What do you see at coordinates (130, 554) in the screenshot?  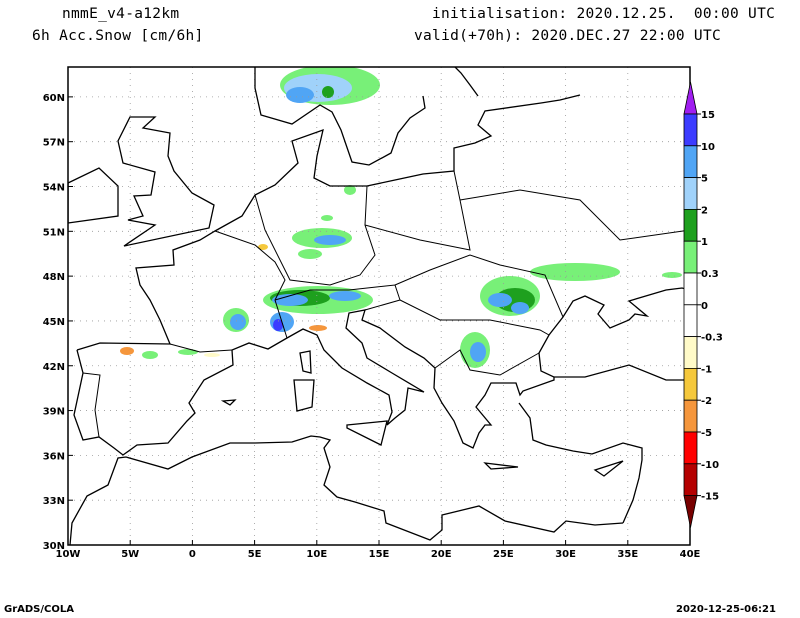 I see `lon-tick-label: 5W` at bounding box center [130, 554].